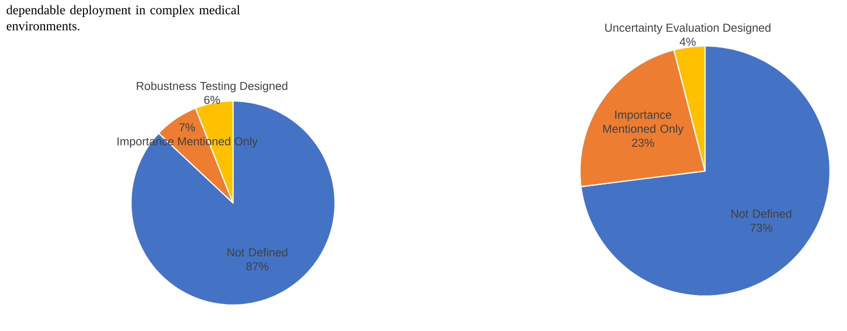 The width and height of the screenshot is (847, 331). I want to click on data-label: 4%, so click(688, 42).